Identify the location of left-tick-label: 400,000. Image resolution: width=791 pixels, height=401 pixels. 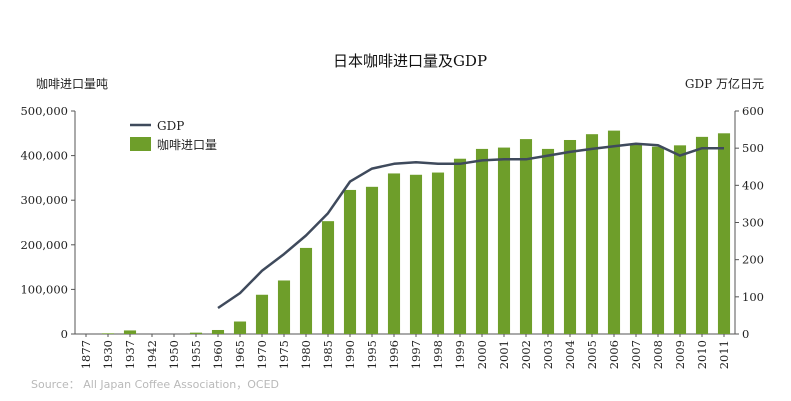
(44, 156).